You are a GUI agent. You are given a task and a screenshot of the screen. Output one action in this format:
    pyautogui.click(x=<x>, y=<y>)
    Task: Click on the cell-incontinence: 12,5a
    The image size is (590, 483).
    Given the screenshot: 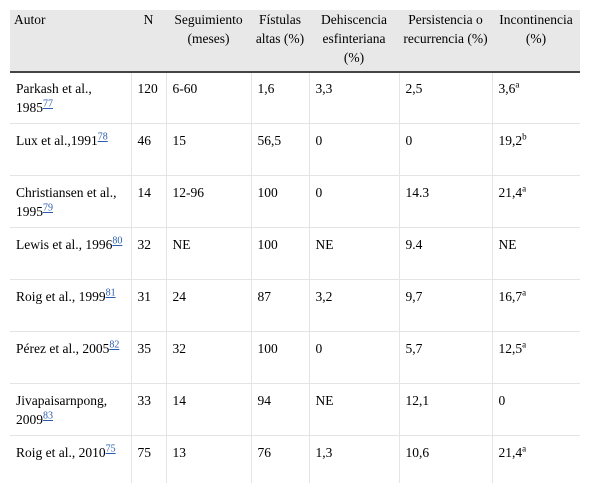 What is the action you would take?
    pyautogui.click(x=536, y=358)
    